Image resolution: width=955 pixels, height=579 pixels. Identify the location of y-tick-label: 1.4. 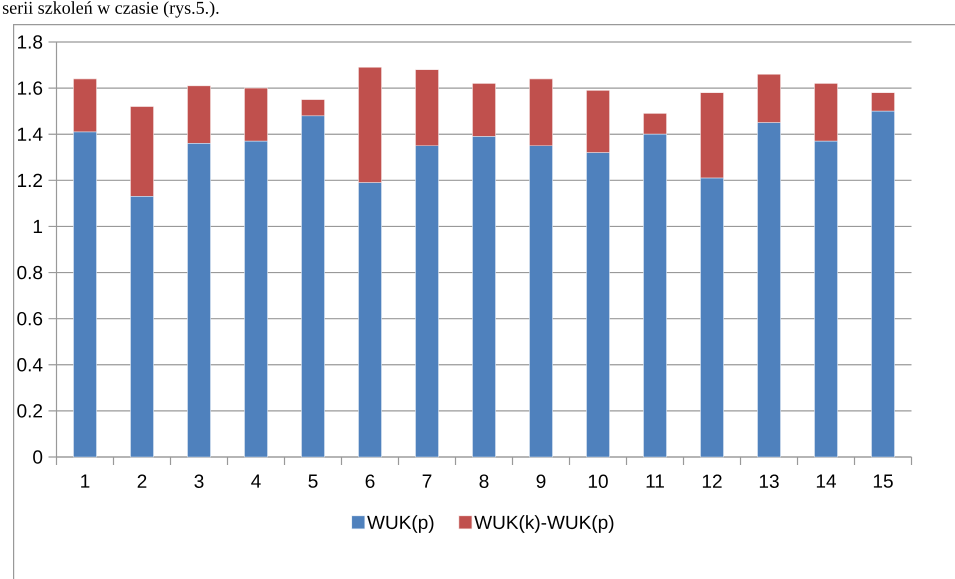
(30, 134).